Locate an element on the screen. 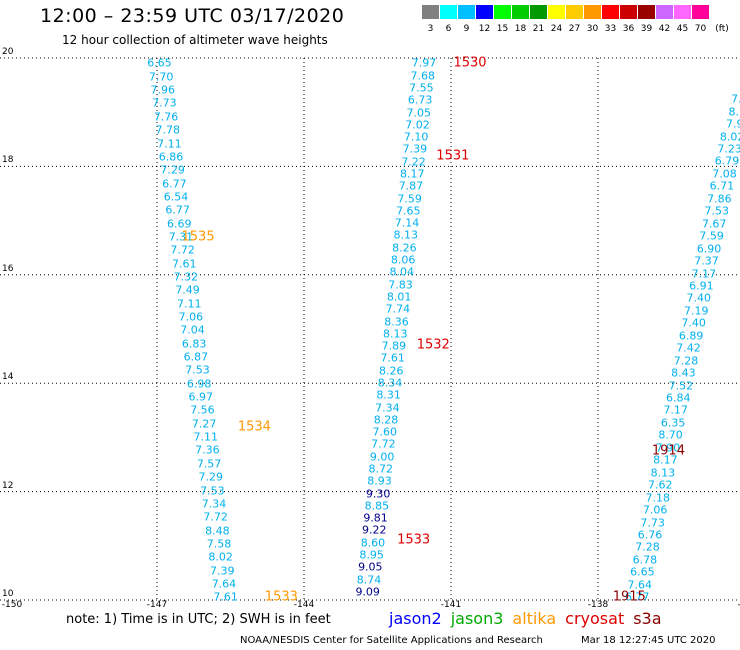  wave-height-value: 9.81 is located at coordinates (375, 518).